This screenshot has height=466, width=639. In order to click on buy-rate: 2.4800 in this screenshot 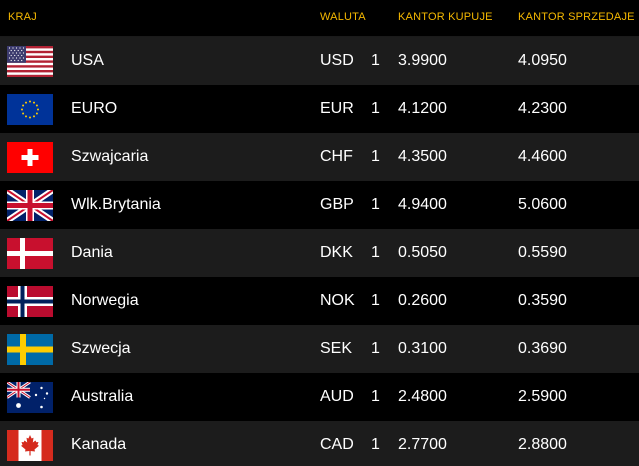, I will do `click(422, 396)`.